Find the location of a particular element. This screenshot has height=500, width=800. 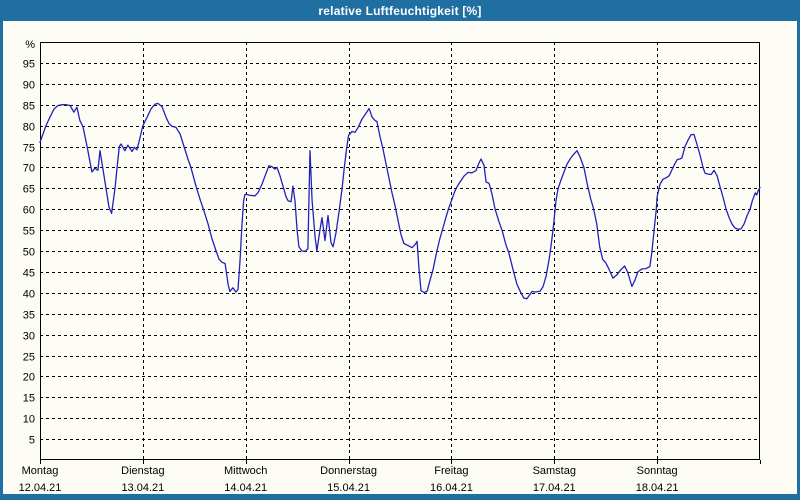

y-tick-label: 20 is located at coordinates (29, 378).